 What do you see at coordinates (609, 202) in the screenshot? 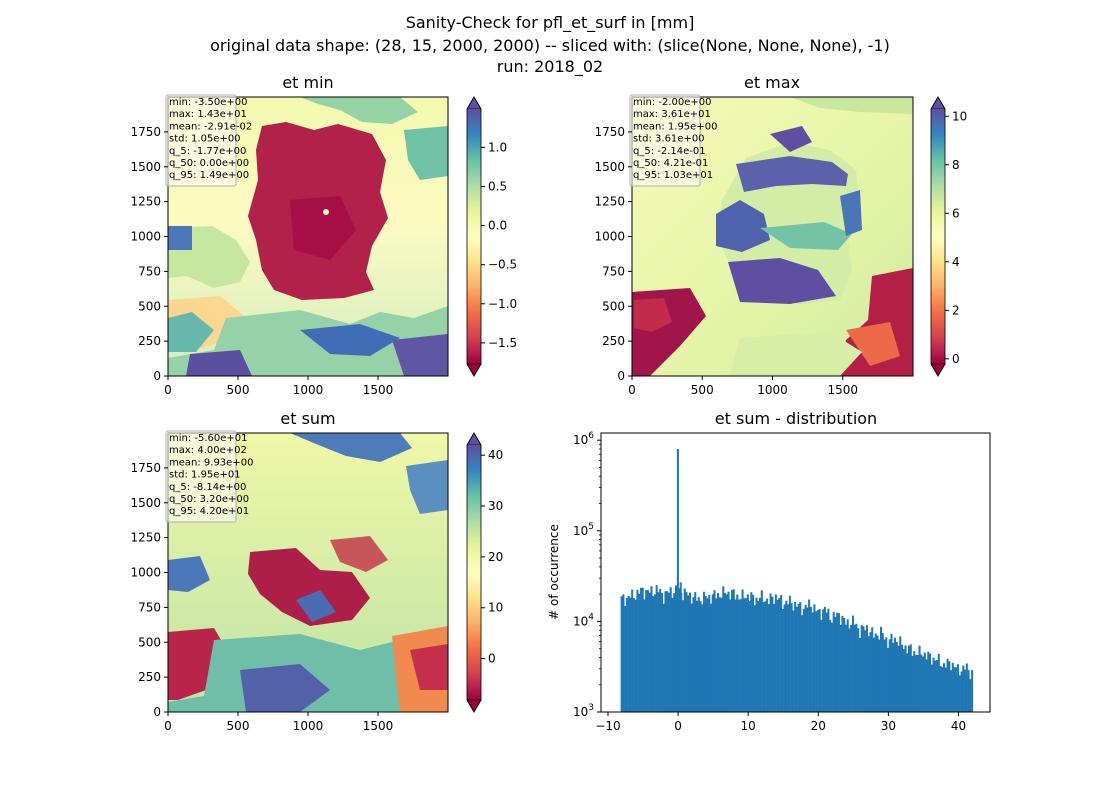
I see `y-tick-label: 1250` at bounding box center [609, 202].